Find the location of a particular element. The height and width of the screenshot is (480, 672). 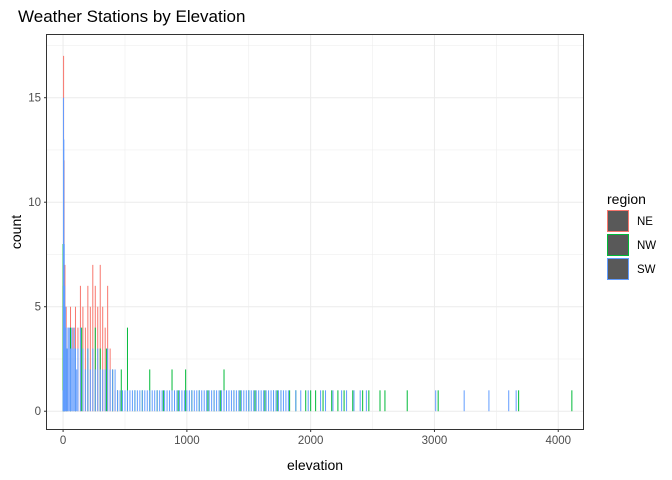

x-tick-label: 4000 is located at coordinates (558, 441).